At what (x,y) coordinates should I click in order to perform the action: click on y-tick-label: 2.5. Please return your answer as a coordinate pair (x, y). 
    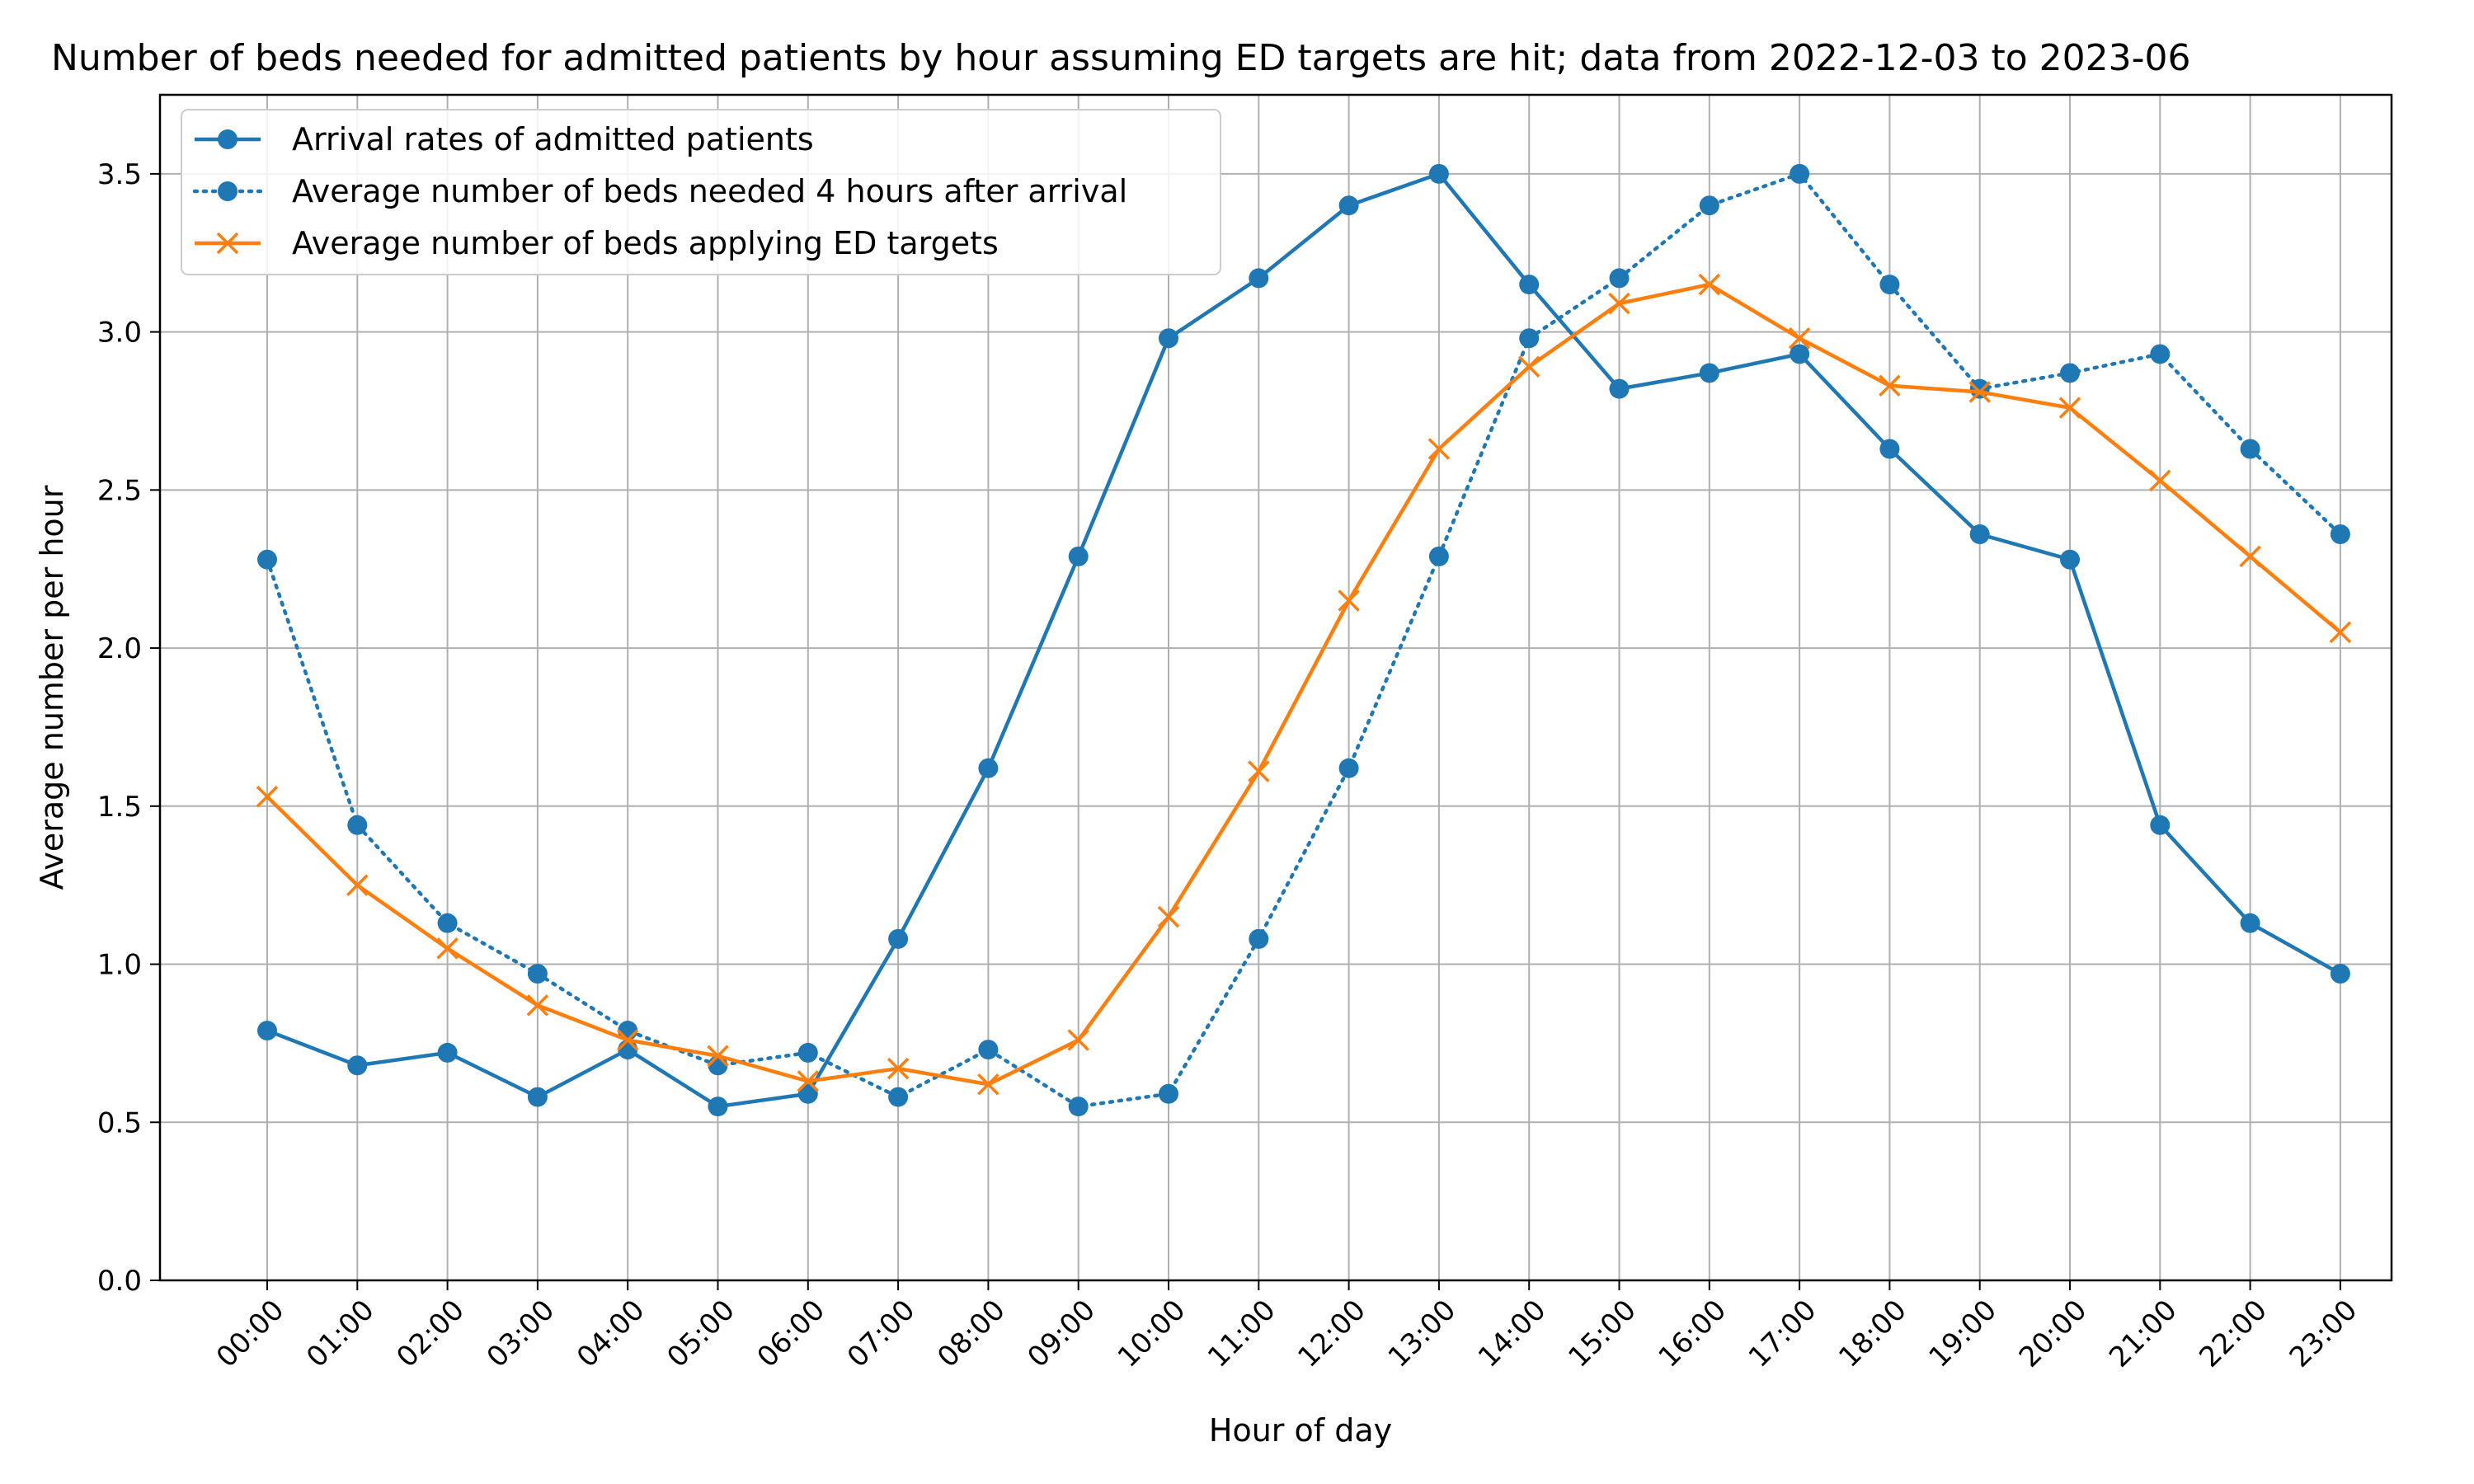
    Looking at the image, I should click on (119, 490).